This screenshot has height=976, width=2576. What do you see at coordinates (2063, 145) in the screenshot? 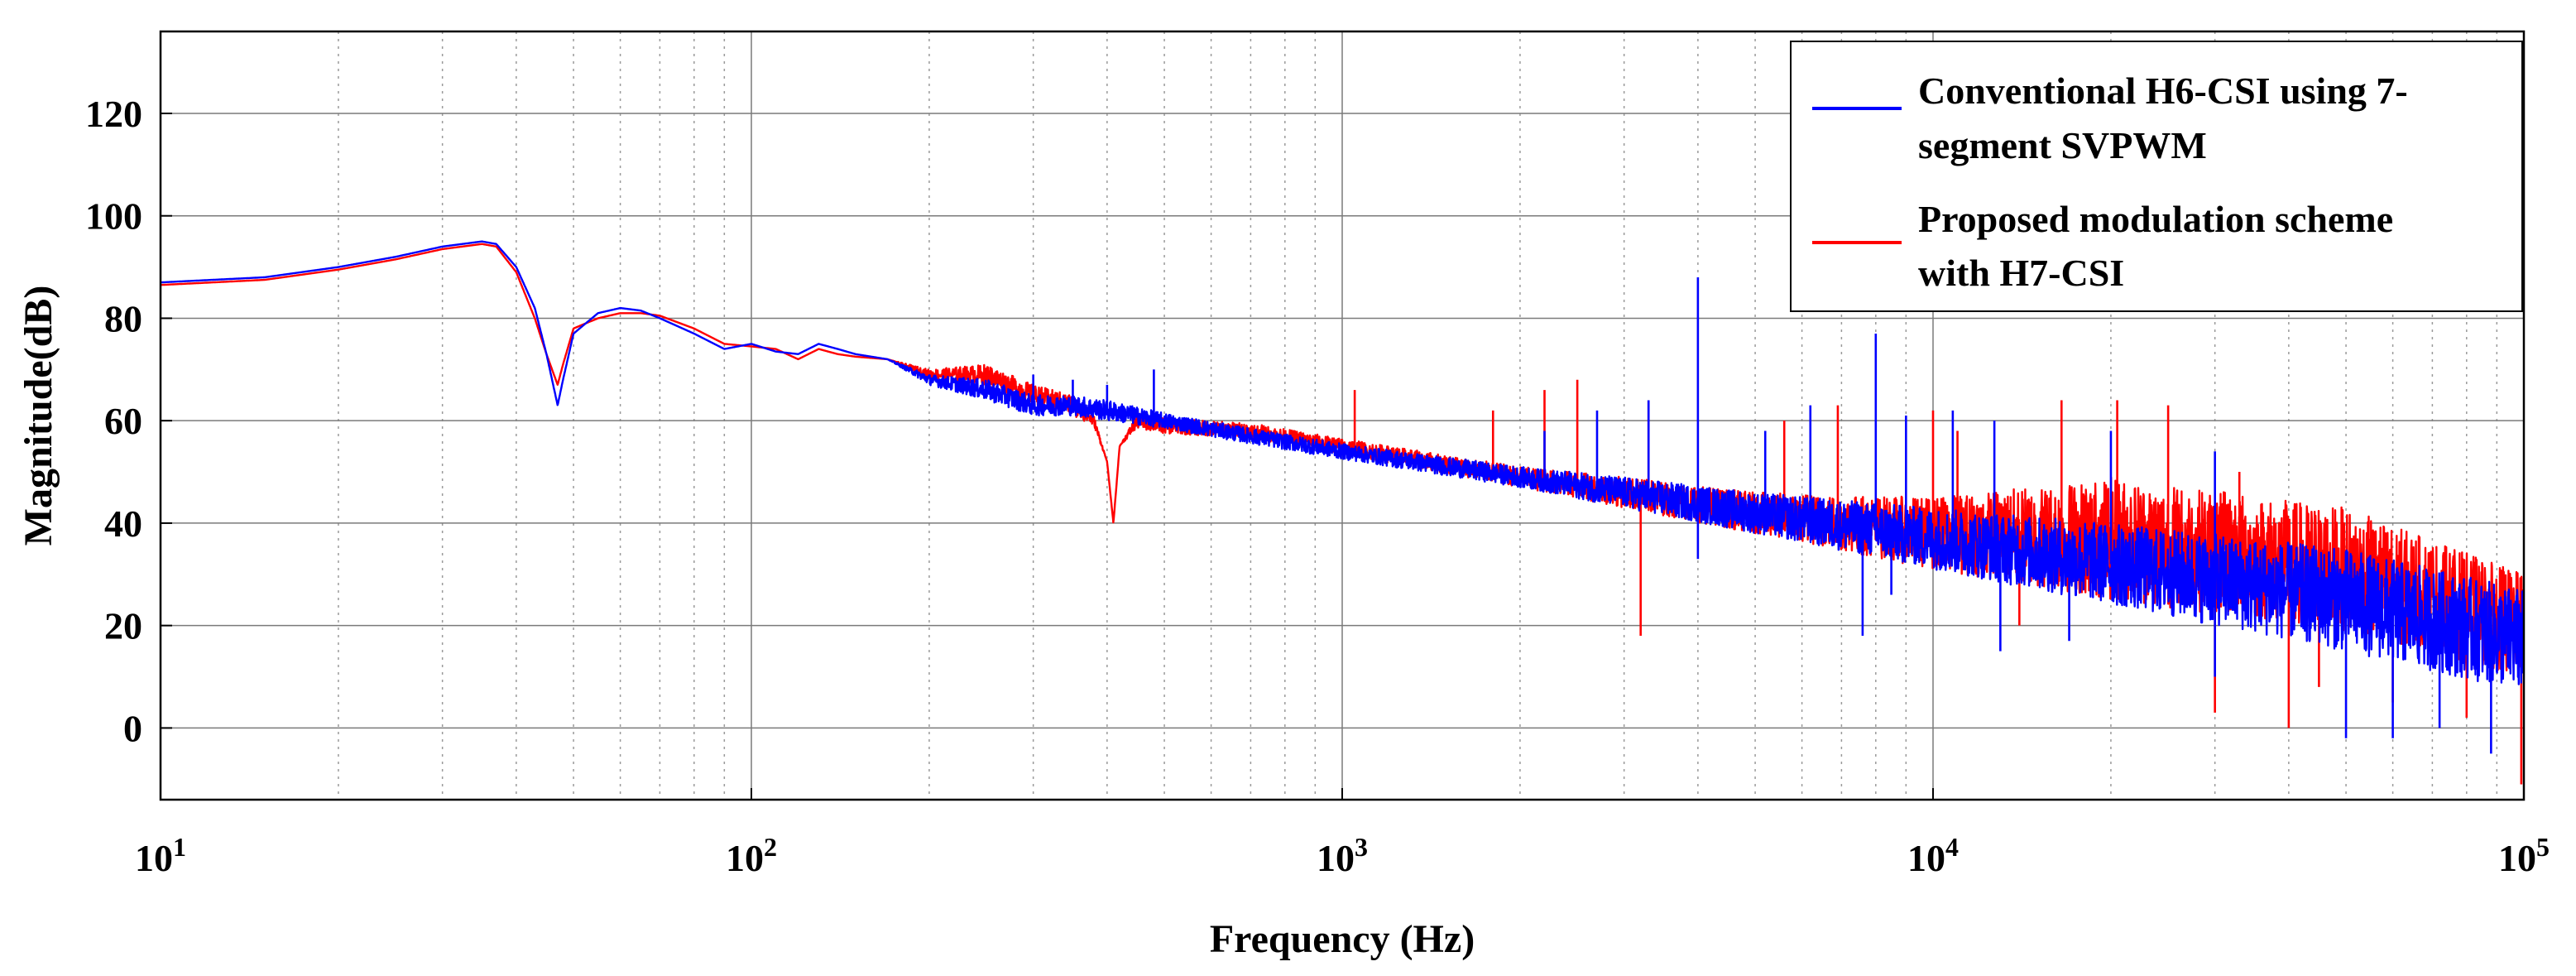
I see `legend-label-conventional-line2: segment SVPWM` at bounding box center [2063, 145].